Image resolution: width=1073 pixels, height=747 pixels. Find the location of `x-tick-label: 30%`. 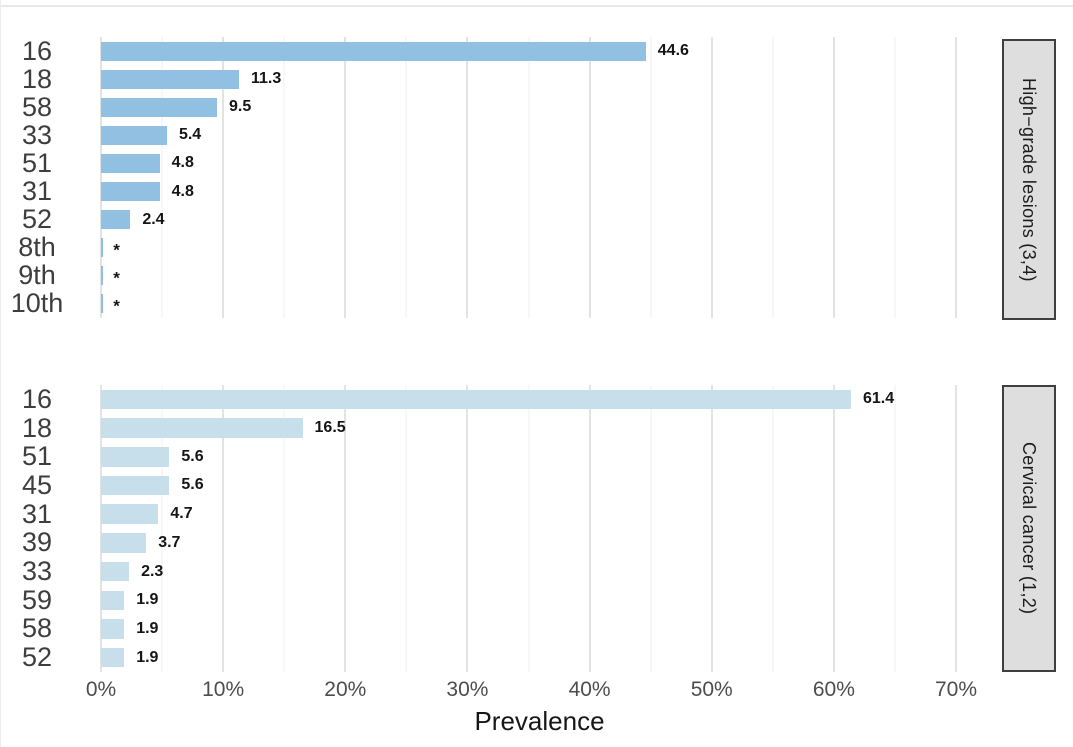

x-tick-label: 30% is located at coordinates (467, 689).